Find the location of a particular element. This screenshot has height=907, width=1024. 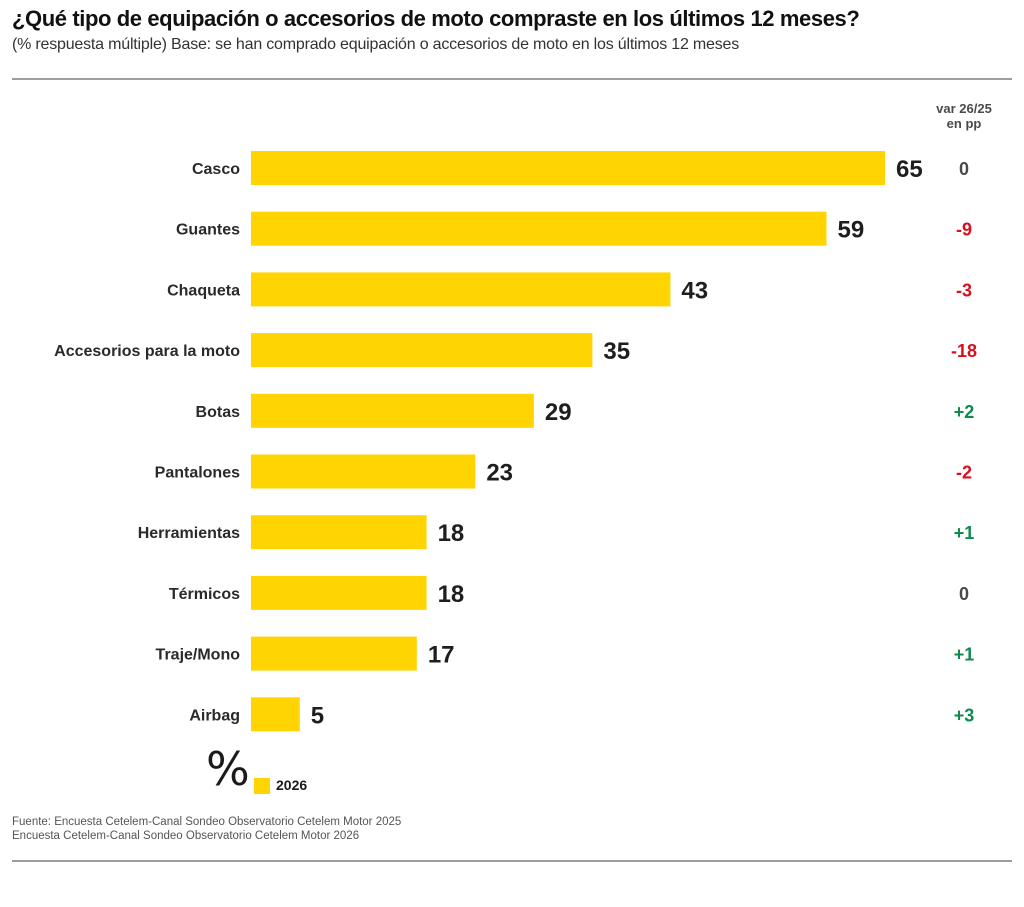

variation-label-chaqueta: -3 is located at coordinates (964, 290).